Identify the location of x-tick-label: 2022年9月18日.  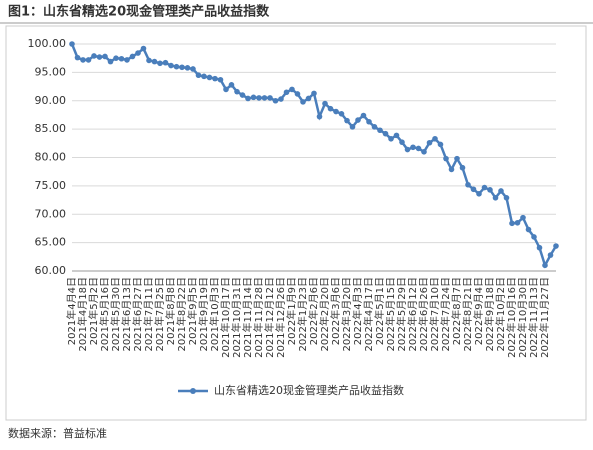
(489, 314).